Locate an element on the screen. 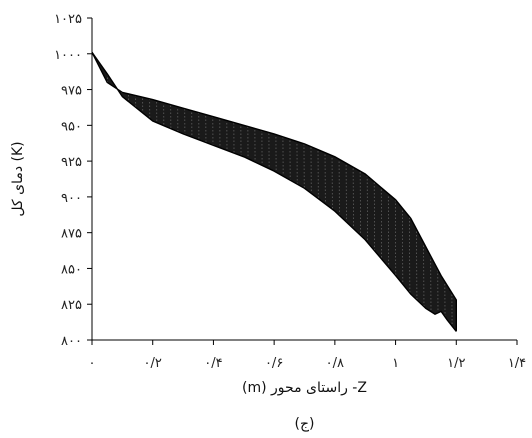 This screenshot has width=532, height=438. y-tick-label-6: ۹۵۰ is located at coordinates (71, 126).